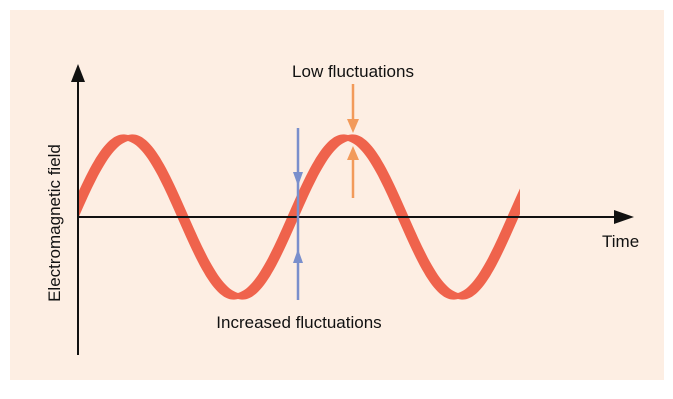  I want to click on increased-fluctuation-arrow-down, so click(298, 179).